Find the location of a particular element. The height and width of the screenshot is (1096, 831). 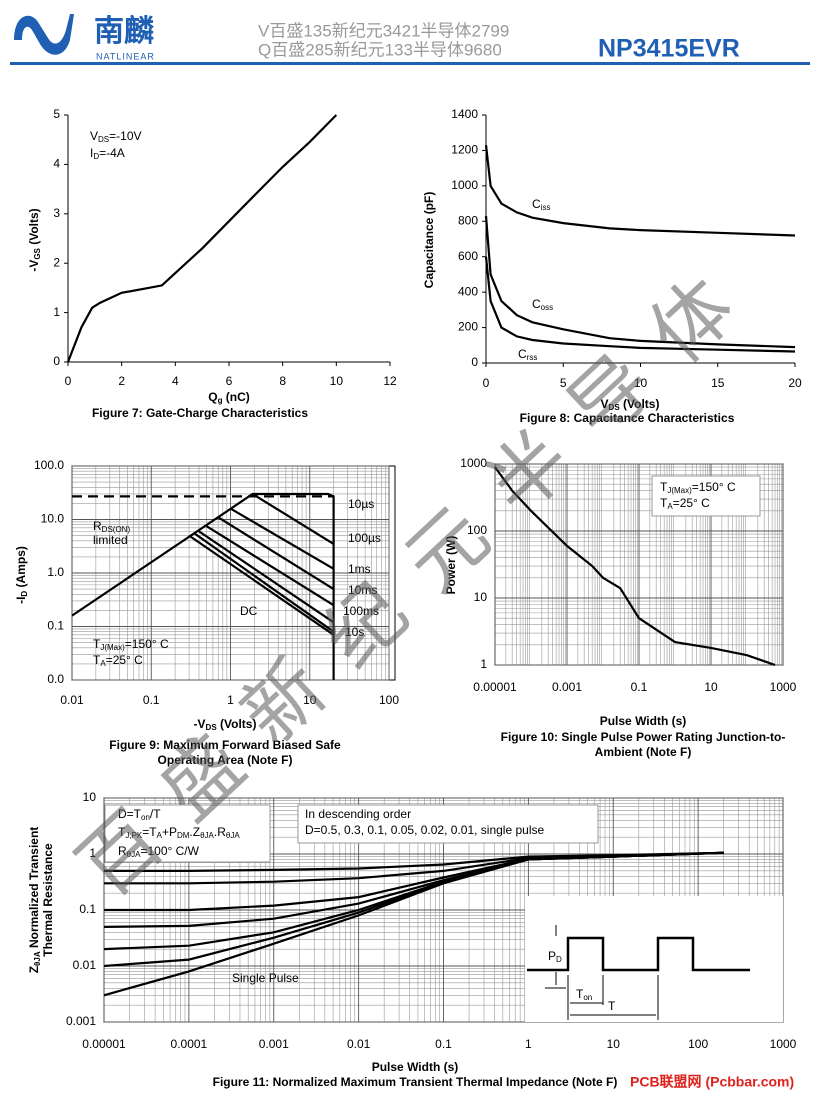

annotation-part: DM is located at coordinates (183, 835).